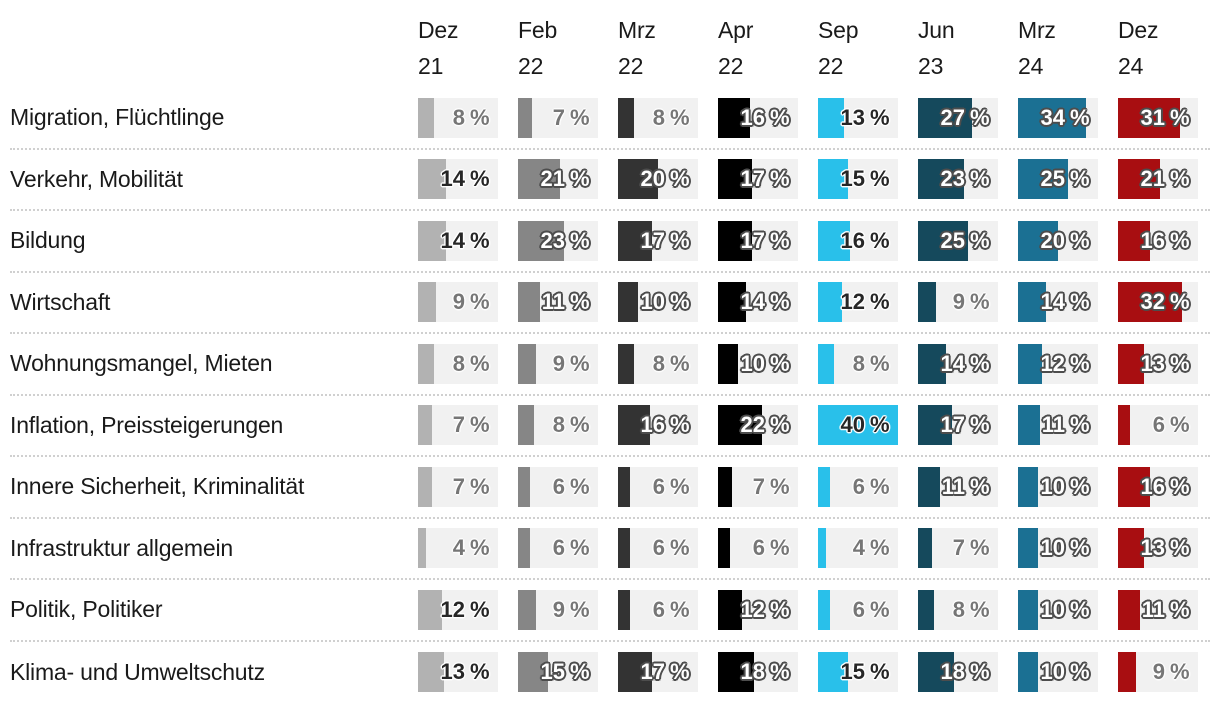 The height and width of the screenshot is (704, 1220). Describe the element at coordinates (658, 240) in the screenshot. I see `bar-cell: 17%` at that location.